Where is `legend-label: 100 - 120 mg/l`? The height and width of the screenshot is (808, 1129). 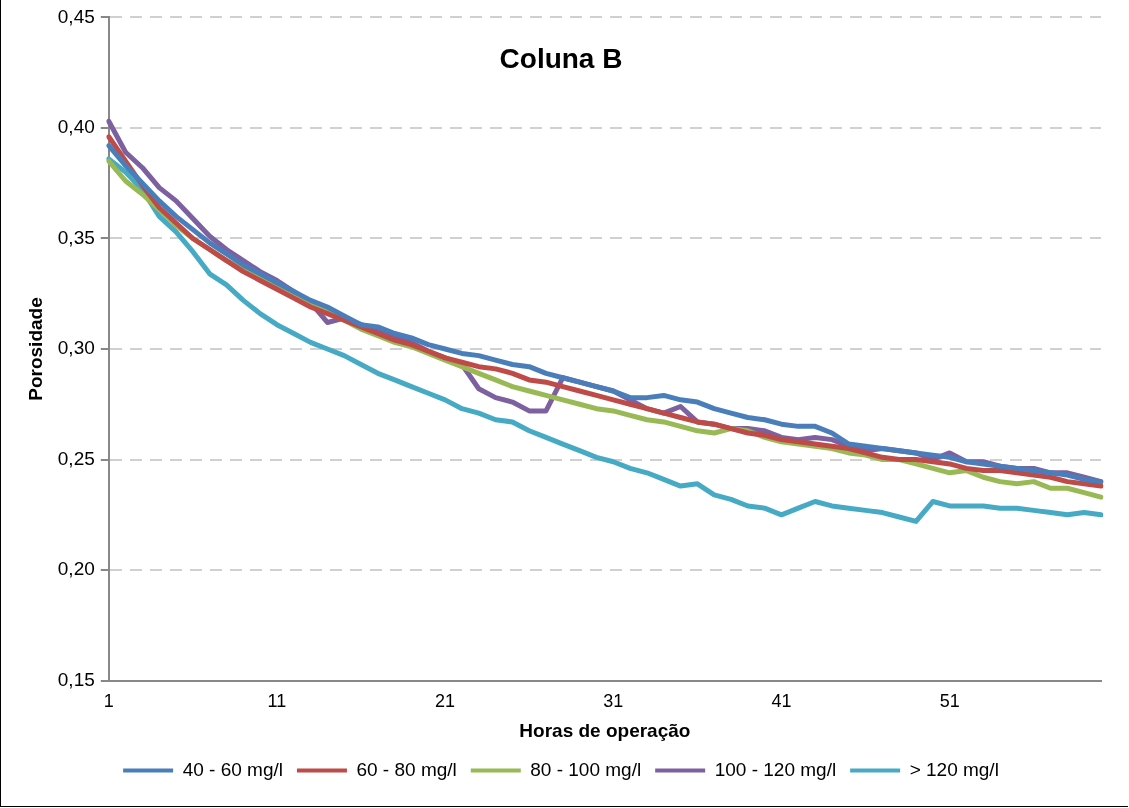 legend-label: 100 - 120 mg/l is located at coordinates (775, 769).